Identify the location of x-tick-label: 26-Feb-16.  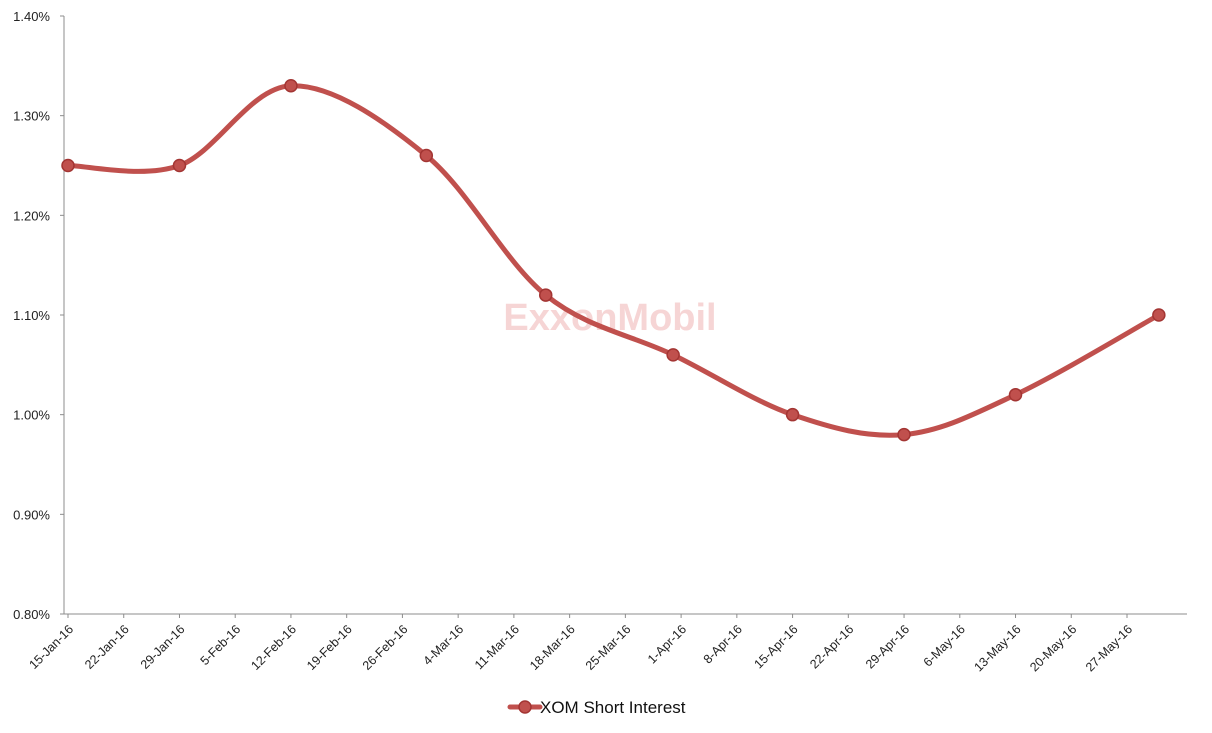
(385, 647).